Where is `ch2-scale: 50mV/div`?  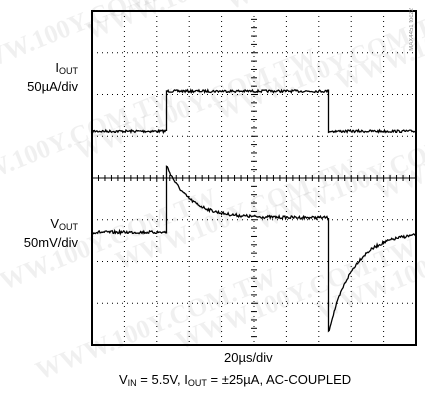 ch2-scale: 50mV/div is located at coordinates (50, 242).